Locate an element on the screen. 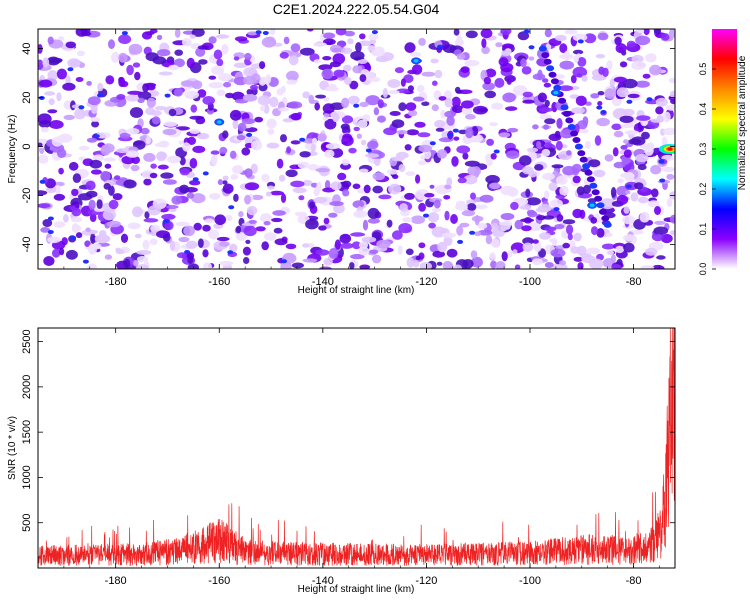 This screenshot has width=750, height=600. spectrogram-peak is located at coordinates (592, 205).